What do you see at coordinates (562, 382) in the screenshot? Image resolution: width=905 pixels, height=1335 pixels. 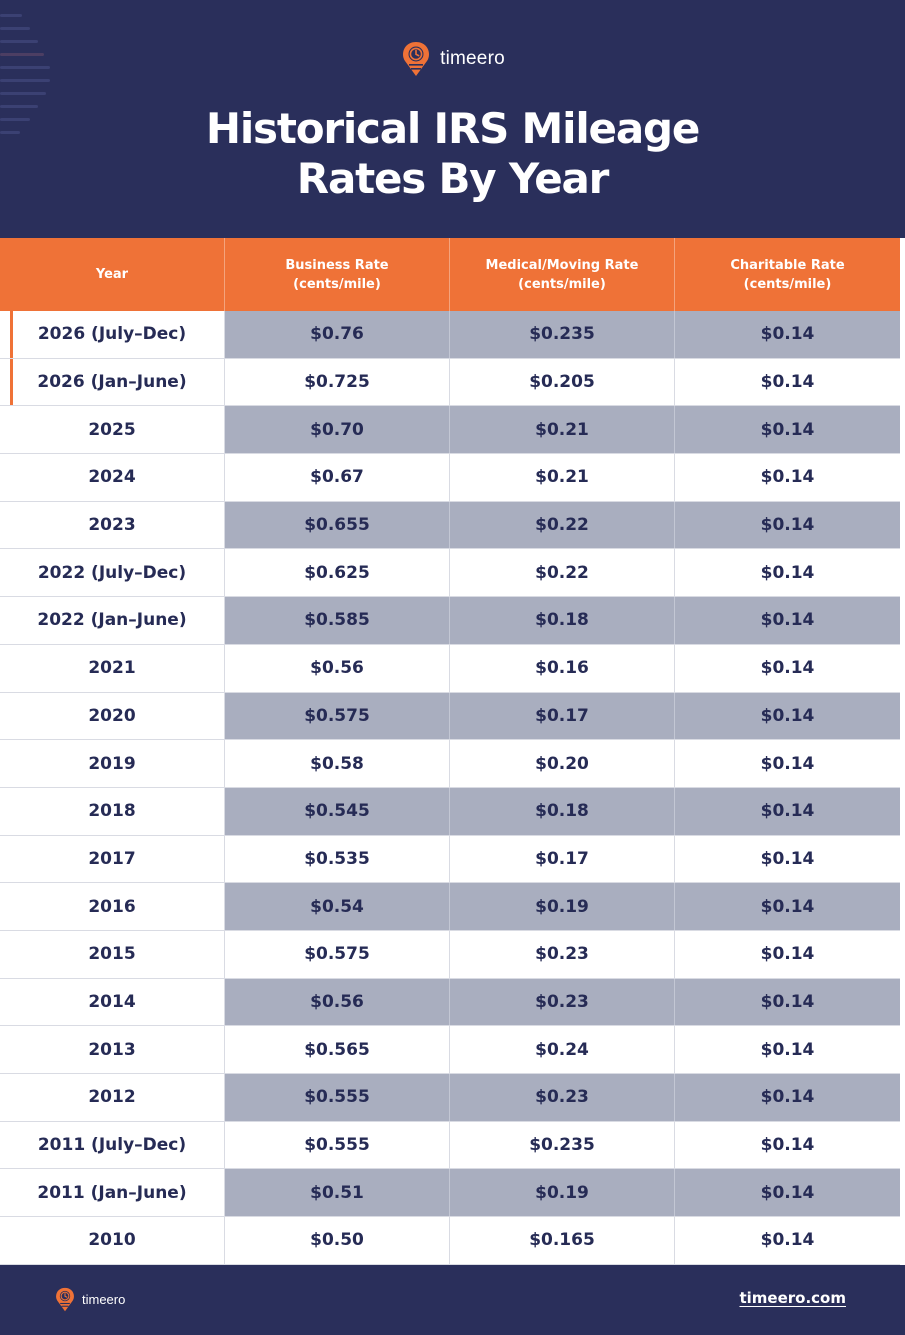 I see `cell-medical: $0.205` at bounding box center [562, 382].